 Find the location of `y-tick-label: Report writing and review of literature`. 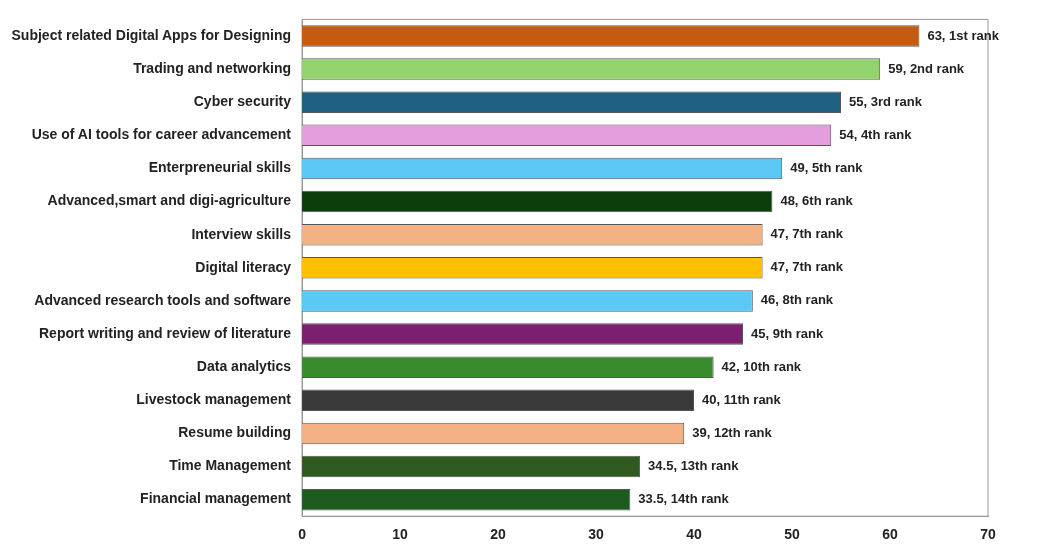

y-tick-label: Report writing and review of literature is located at coordinates (165, 332).